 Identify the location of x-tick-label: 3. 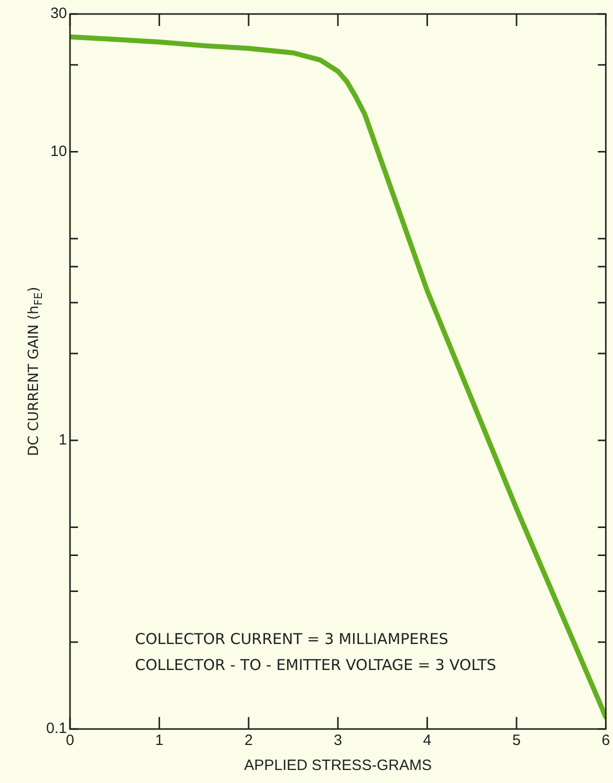
(338, 741).